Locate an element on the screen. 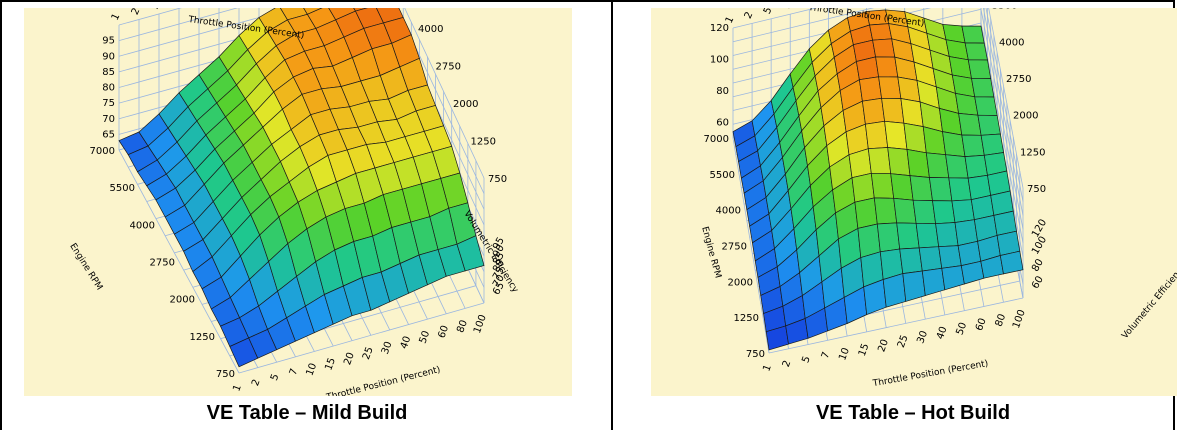 The width and height of the screenshot is (1177, 430). y-tick-label-right: 5500 is located at coordinates (1004, 10).